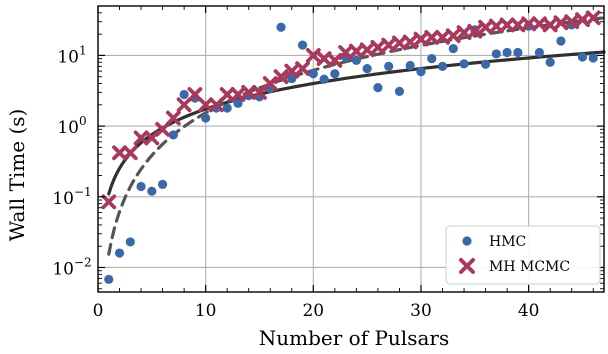 Image resolution: width=608 pixels, height=354 pixels. I want to click on y-tick-labels: 10⁻² 10⁻¹ 10⁰ 10¹, so click(71, 161).